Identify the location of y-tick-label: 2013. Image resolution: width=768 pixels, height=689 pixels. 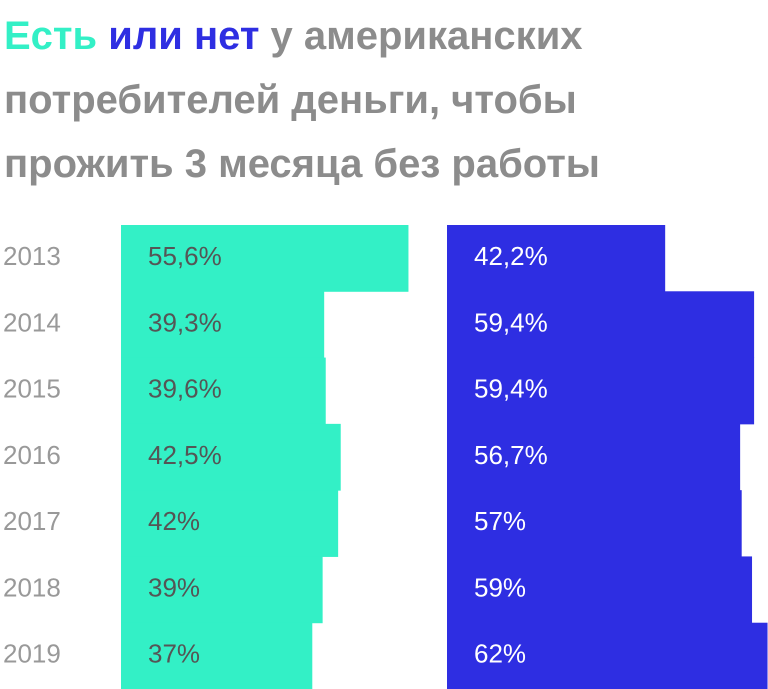
(32, 256).